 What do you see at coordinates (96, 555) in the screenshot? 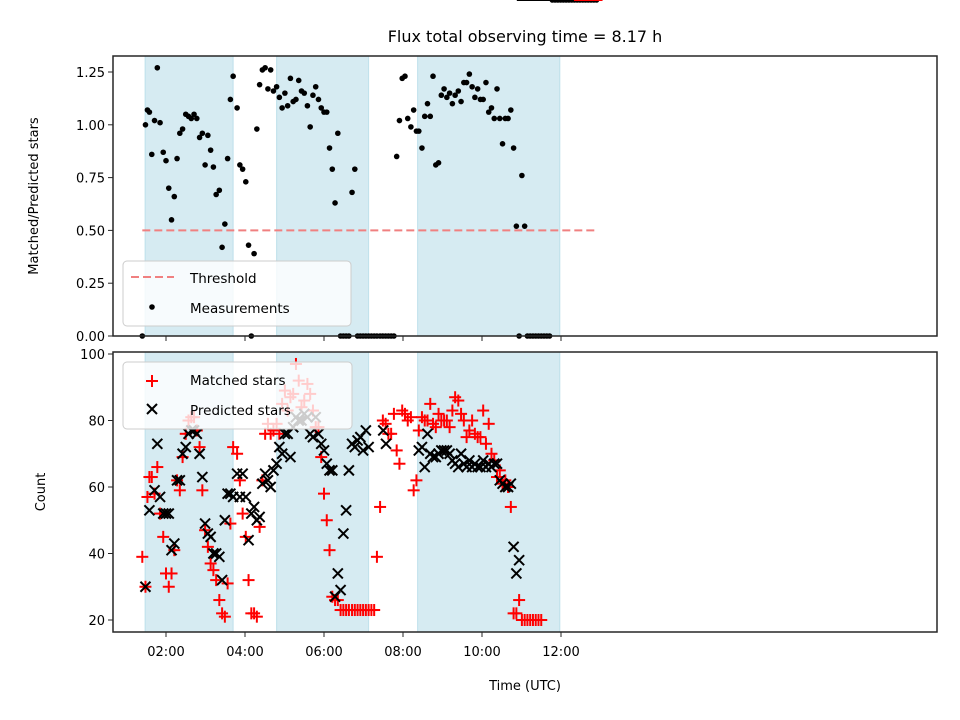
I see `y-tick-label: 40` at bounding box center [96, 555].